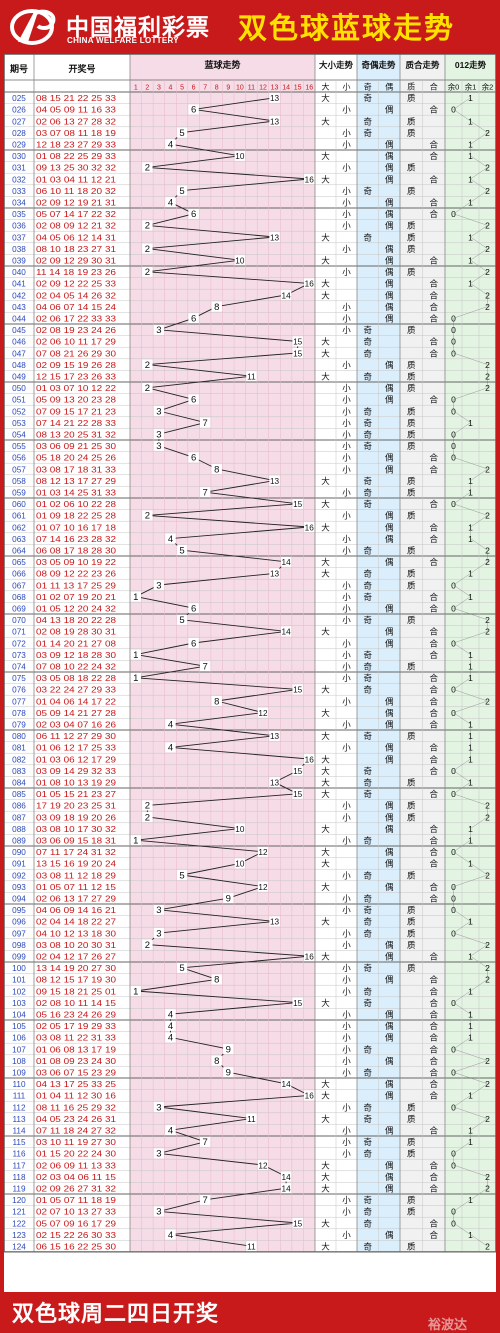 The image size is (500, 1333). I want to click on blue-column-label: 2, so click(147, 88).